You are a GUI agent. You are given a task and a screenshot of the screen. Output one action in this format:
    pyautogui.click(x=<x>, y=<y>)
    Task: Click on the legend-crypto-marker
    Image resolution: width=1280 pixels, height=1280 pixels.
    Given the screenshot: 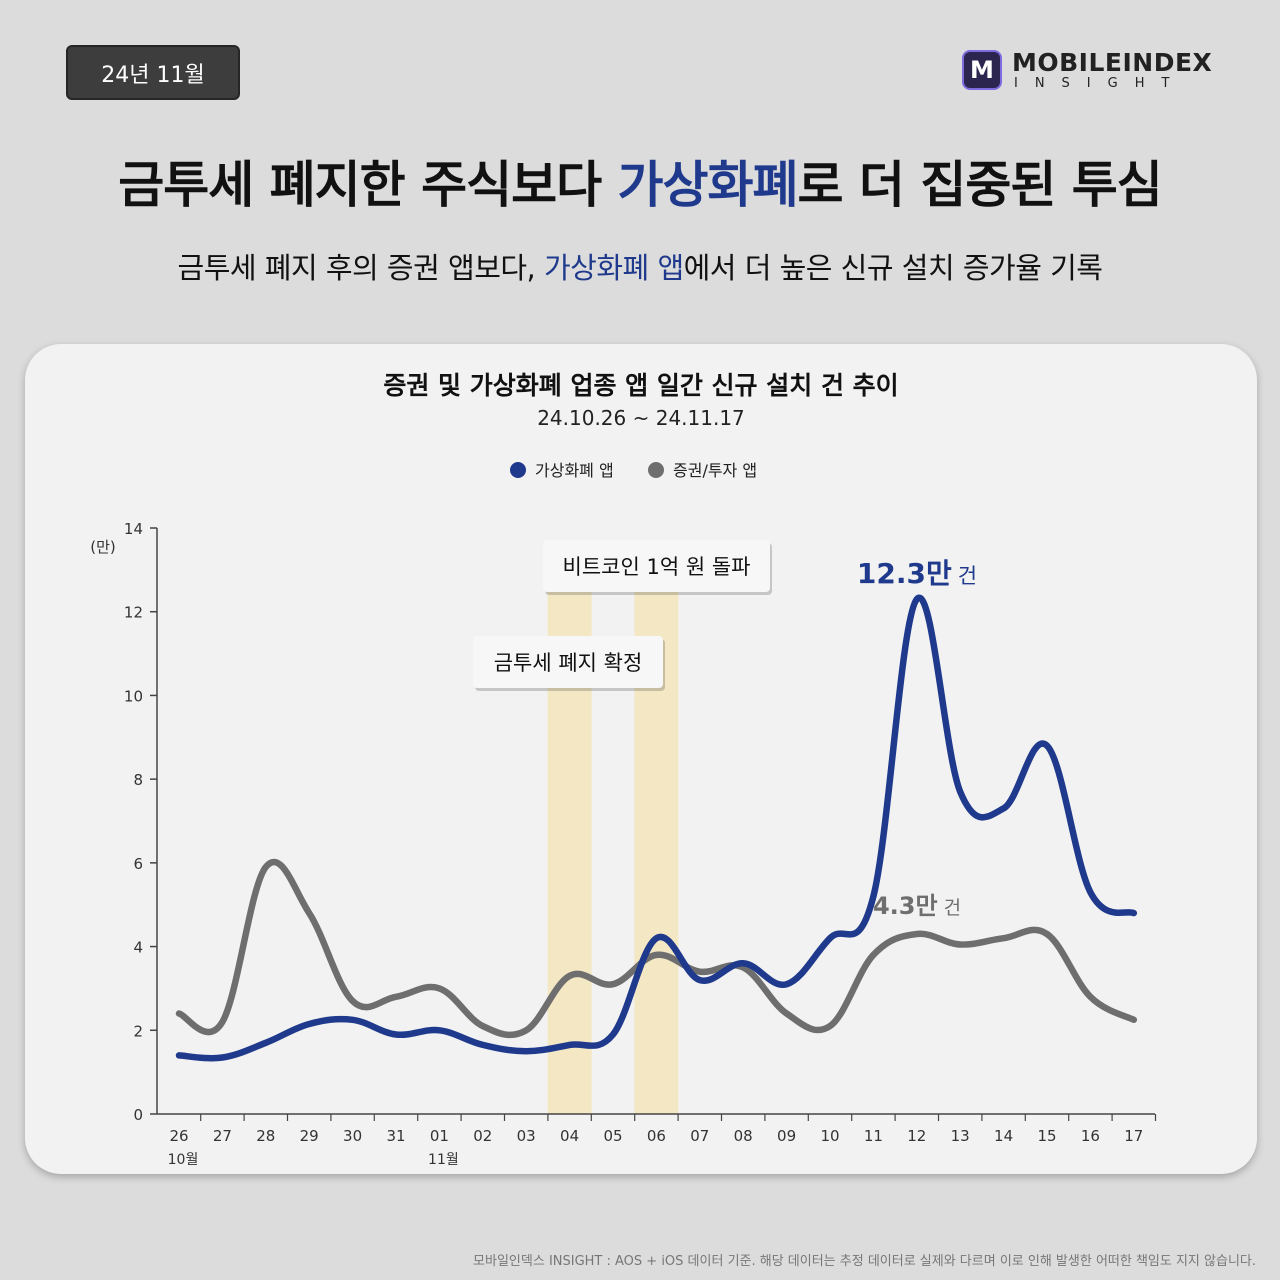 What is the action you would take?
    pyautogui.click(x=518, y=470)
    